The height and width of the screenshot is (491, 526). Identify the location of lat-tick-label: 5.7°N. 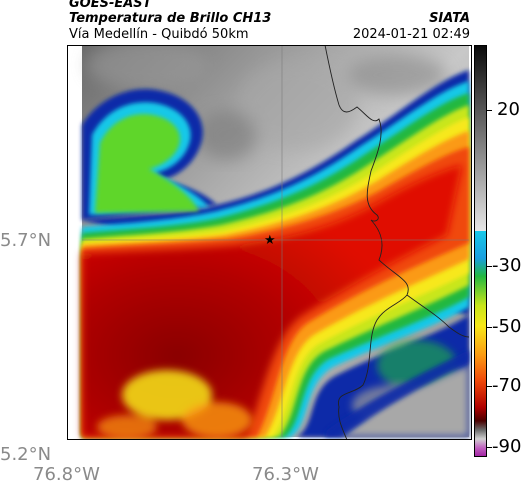
(26, 240).